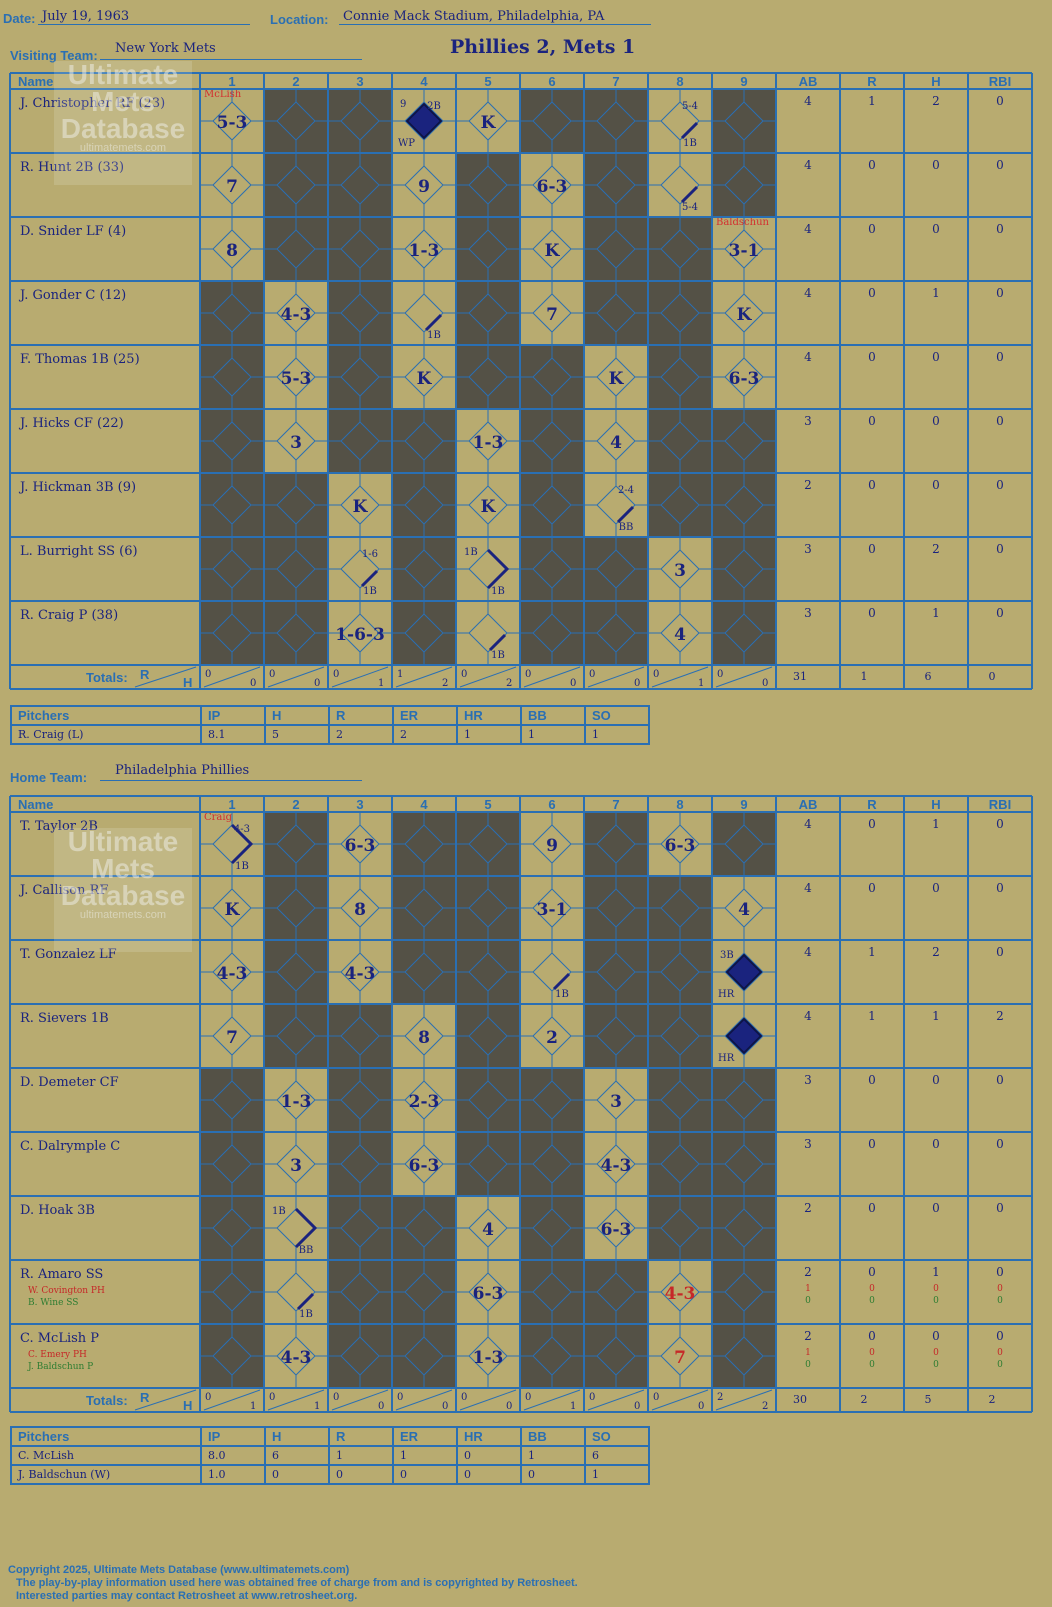  I want to click on home-sub-stat-ab: 0, so click(808, 1365).